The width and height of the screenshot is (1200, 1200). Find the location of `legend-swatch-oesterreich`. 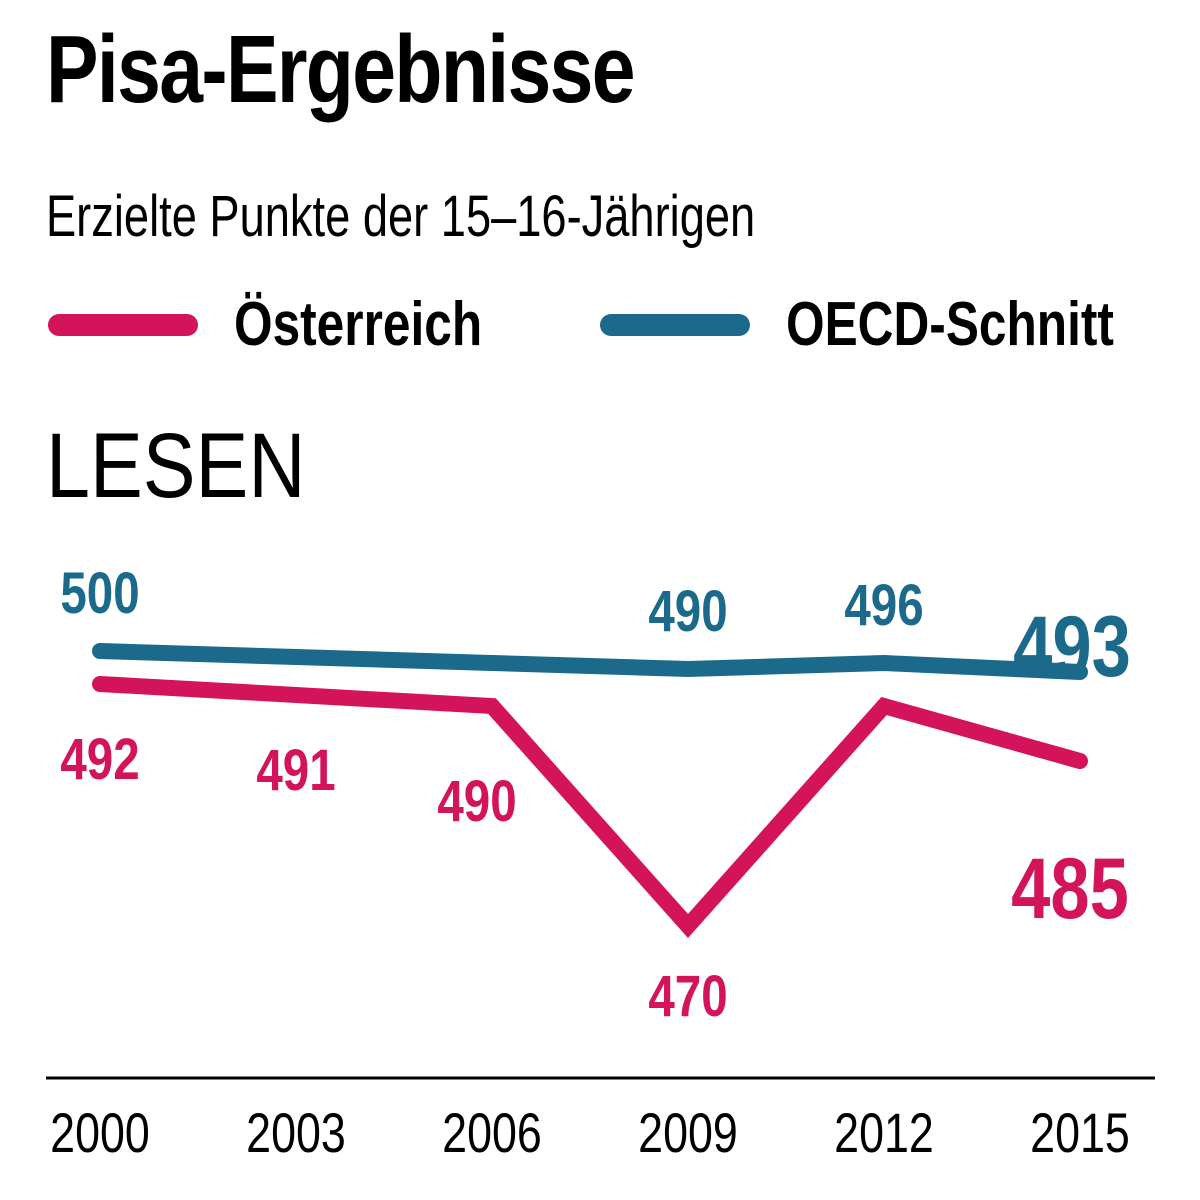

legend-swatch-oesterreich is located at coordinates (123, 325).